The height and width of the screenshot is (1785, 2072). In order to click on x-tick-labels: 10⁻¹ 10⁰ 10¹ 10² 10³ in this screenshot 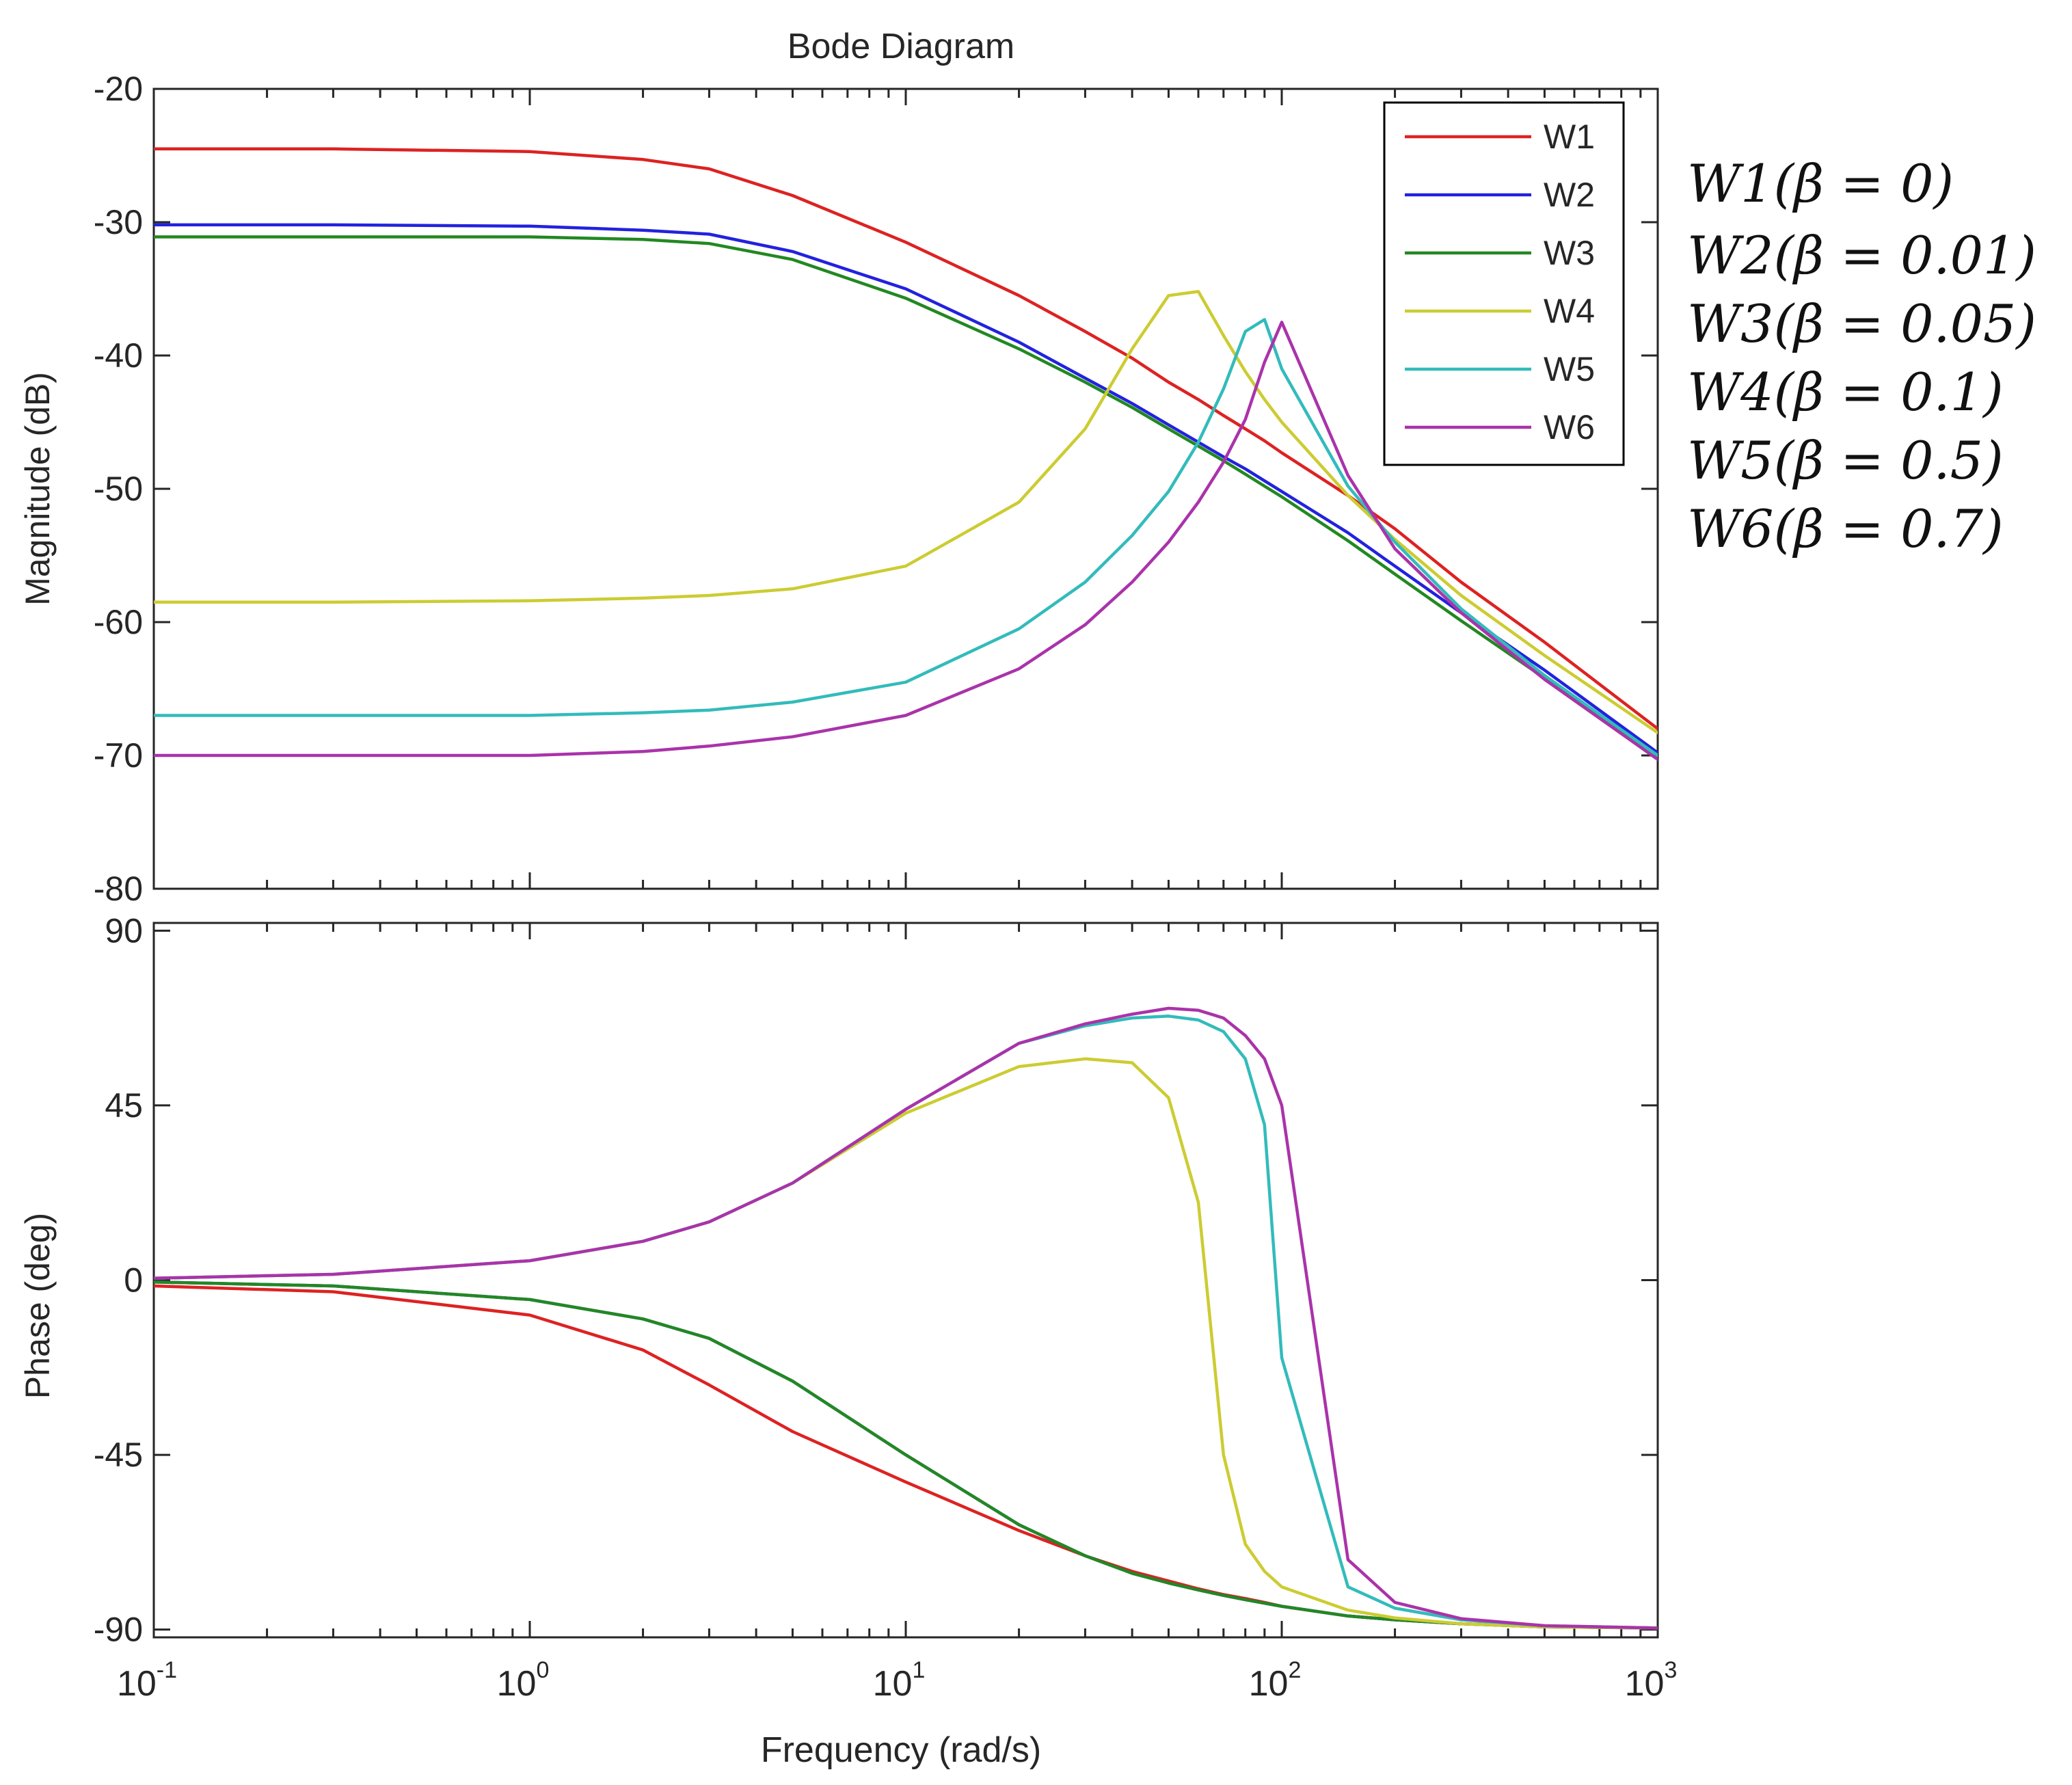, I will do `click(897, 1680)`.